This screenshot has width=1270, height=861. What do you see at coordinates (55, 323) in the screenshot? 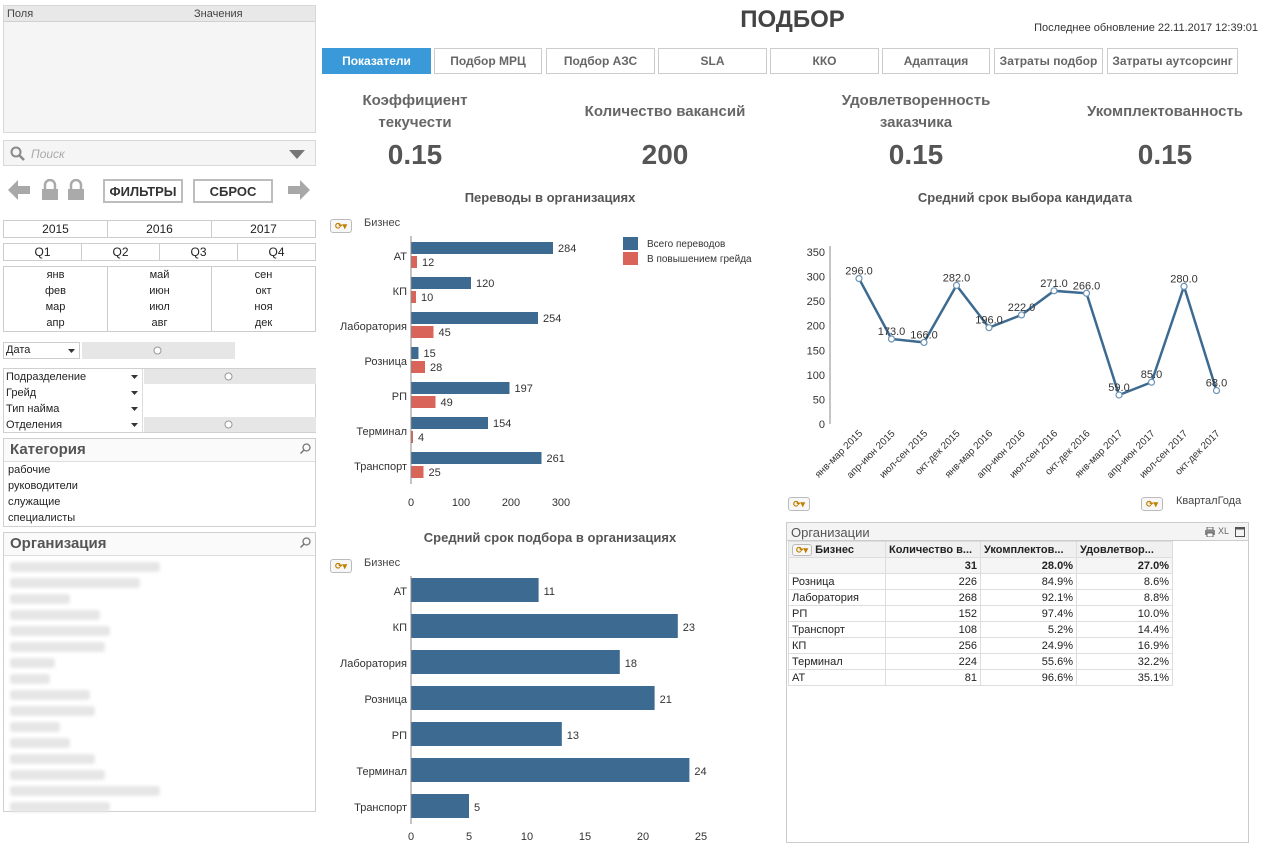
I see `month-apr: апр` at bounding box center [55, 323].